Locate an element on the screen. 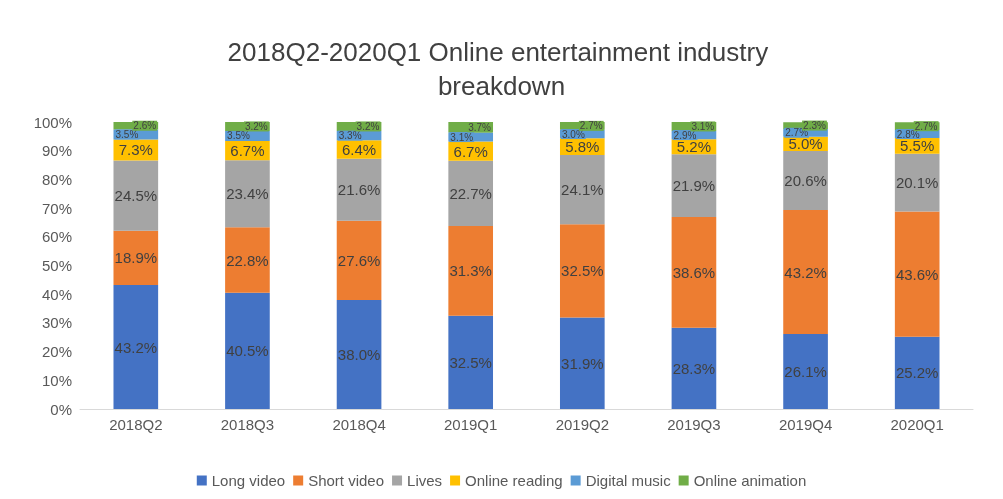 The width and height of the screenshot is (1003, 499). data-label: 2.9% is located at coordinates (685, 135).